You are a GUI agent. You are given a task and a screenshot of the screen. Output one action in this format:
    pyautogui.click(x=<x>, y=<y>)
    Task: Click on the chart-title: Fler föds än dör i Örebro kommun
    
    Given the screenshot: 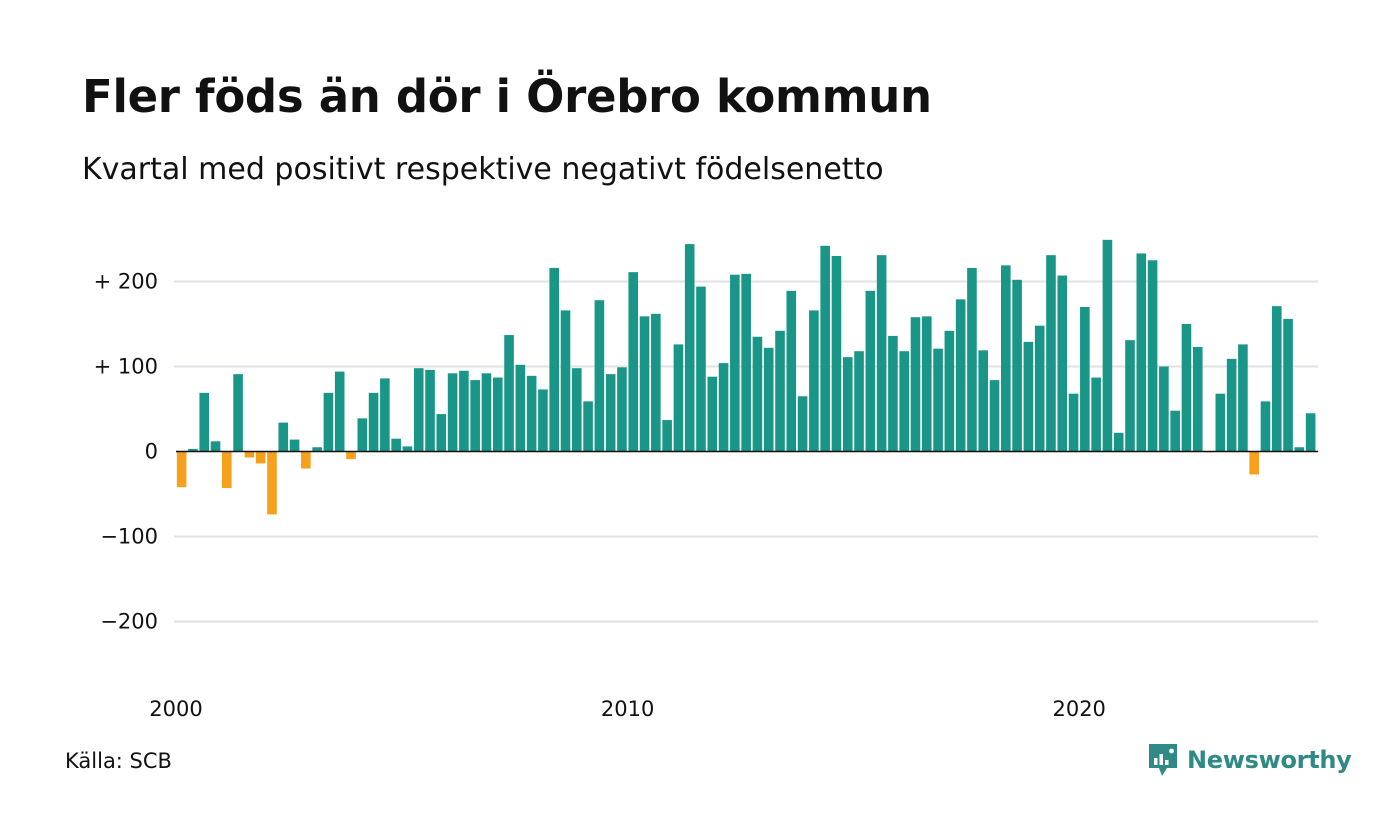 What is the action you would take?
    pyautogui.click(x=507, y=96)
    